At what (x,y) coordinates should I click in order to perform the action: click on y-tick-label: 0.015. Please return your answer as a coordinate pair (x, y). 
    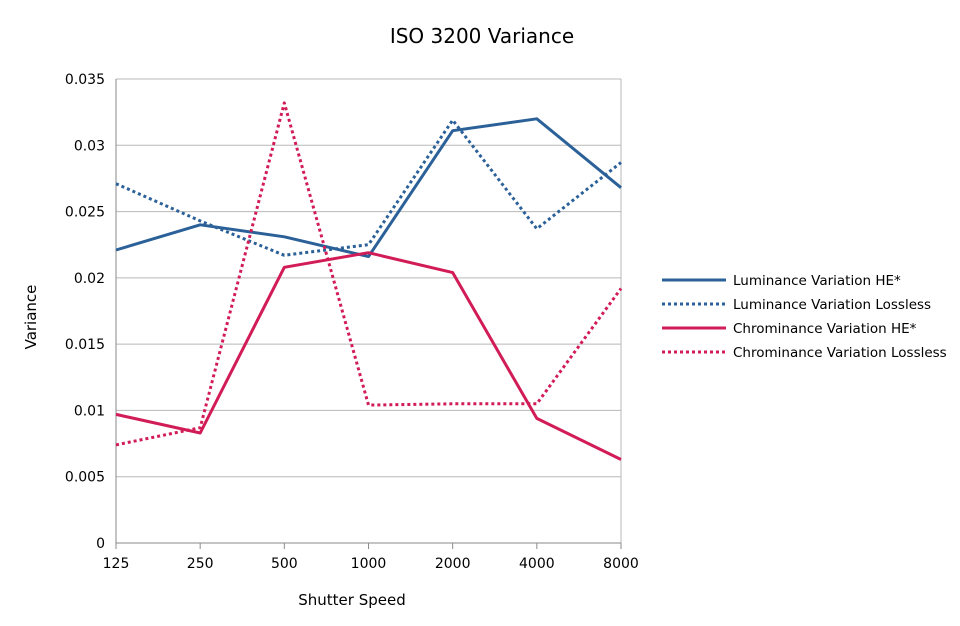
    Looking at the image, I should click on (85, 345).